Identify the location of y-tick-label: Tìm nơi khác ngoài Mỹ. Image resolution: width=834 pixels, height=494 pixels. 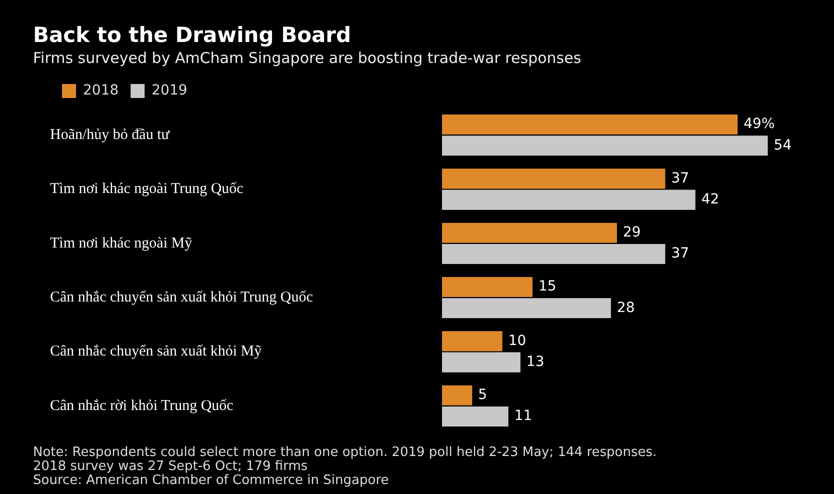
(121, 243).